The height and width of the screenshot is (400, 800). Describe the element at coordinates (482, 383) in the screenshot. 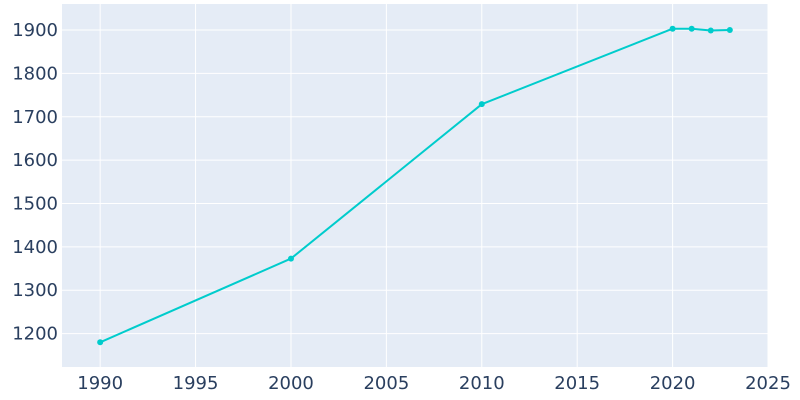

I see `x-tick-label: 2010` at that location.